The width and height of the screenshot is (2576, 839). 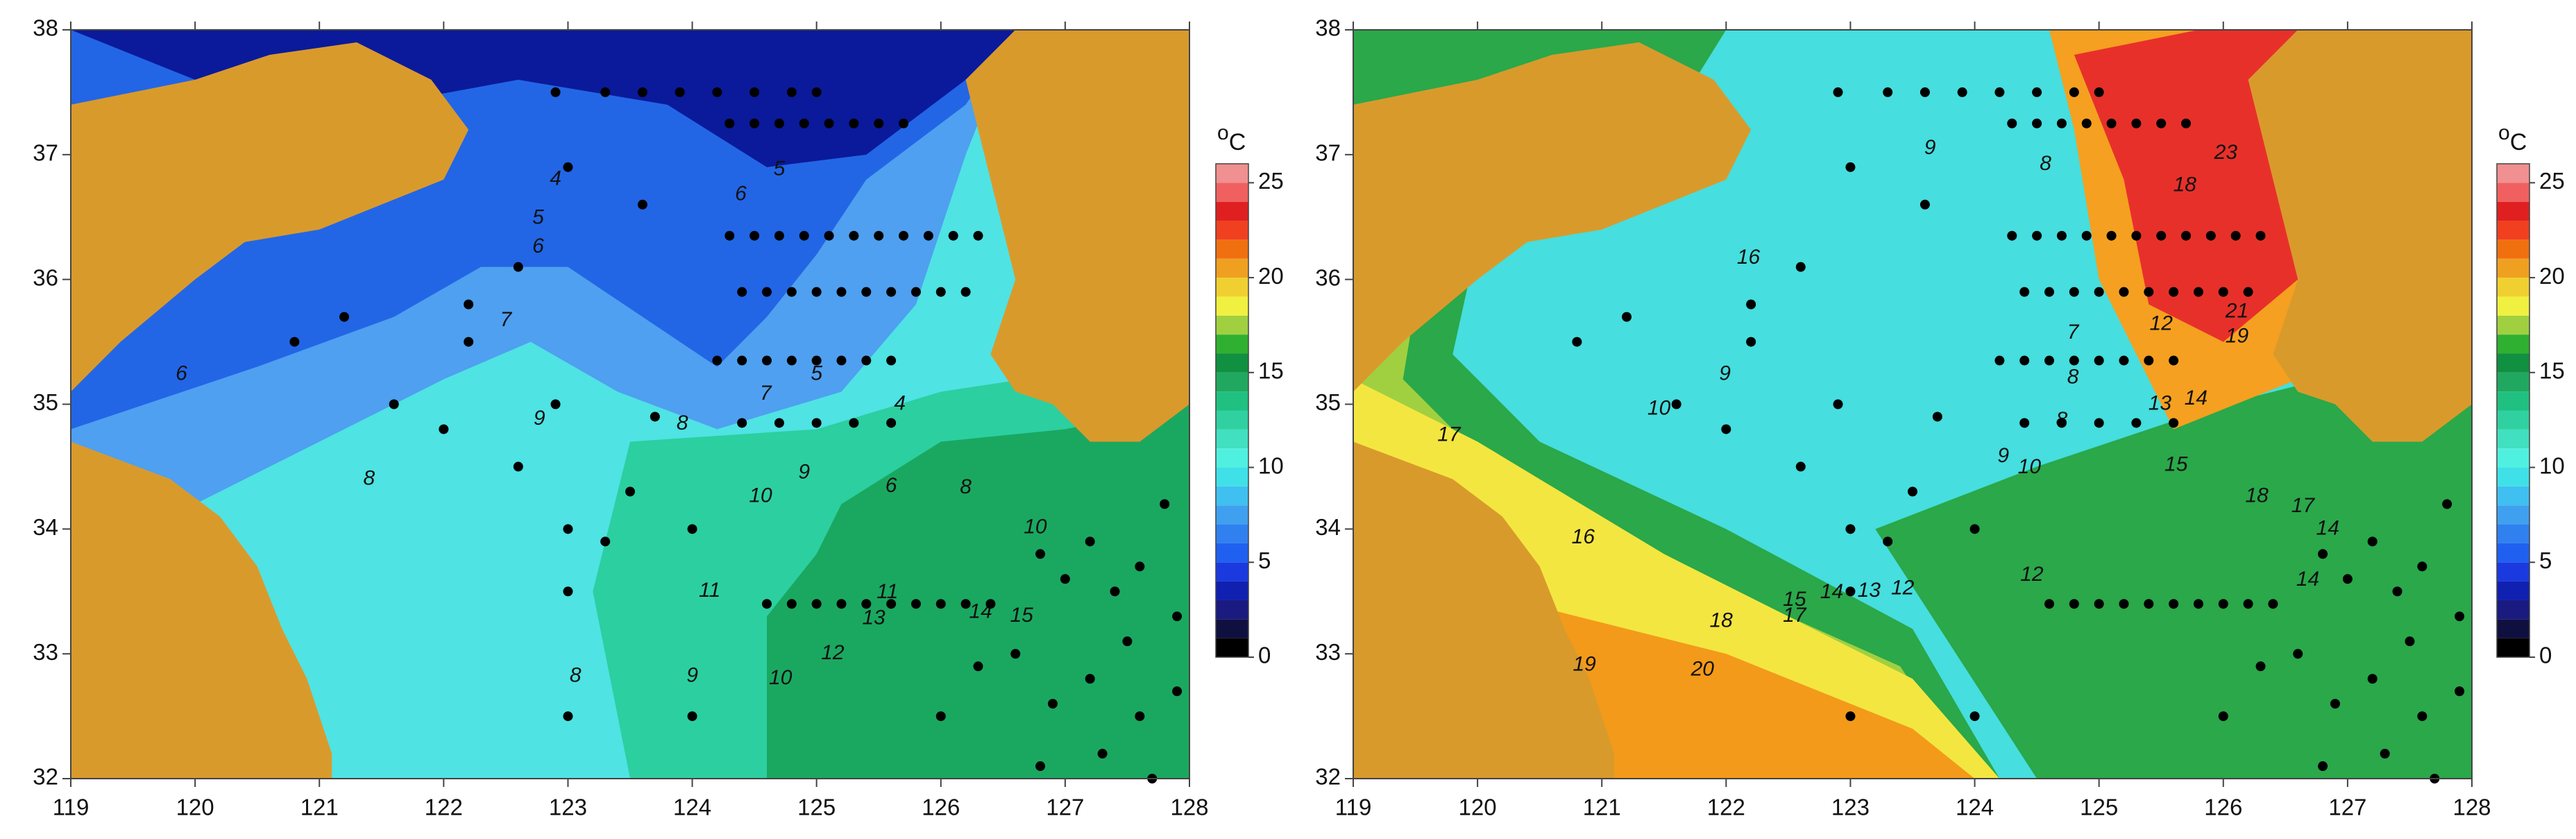 I want to click on colorbar-frame, so click(x=1232, y=410).